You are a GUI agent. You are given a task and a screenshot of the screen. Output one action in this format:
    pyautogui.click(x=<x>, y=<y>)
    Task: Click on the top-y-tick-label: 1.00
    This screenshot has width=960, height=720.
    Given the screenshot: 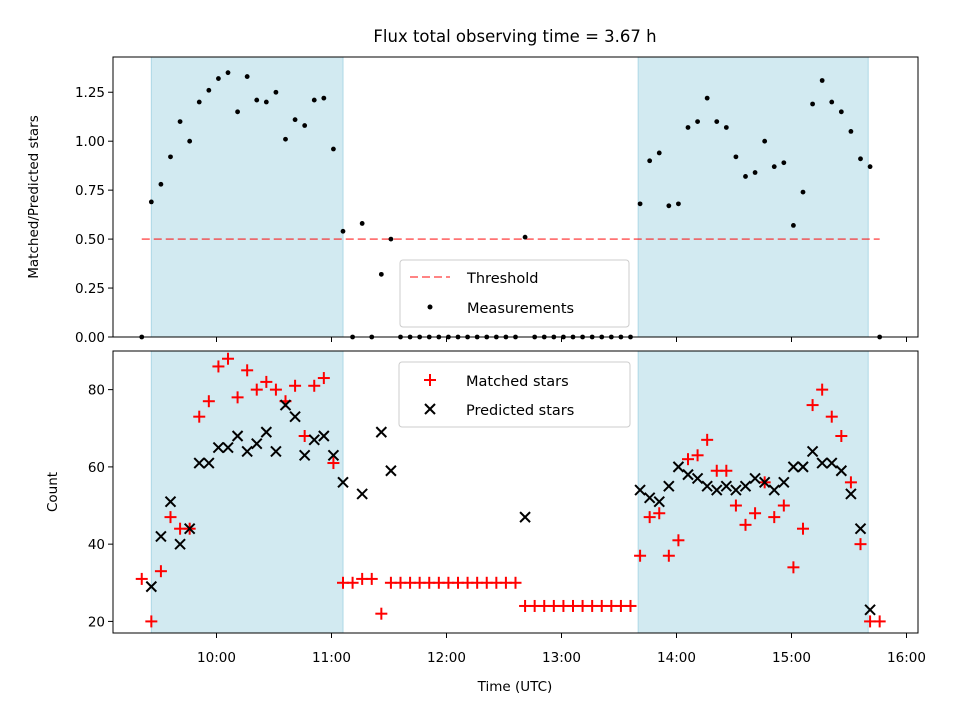 What is the action you would take?
    pyautogui.click(x=90, y=142)
    